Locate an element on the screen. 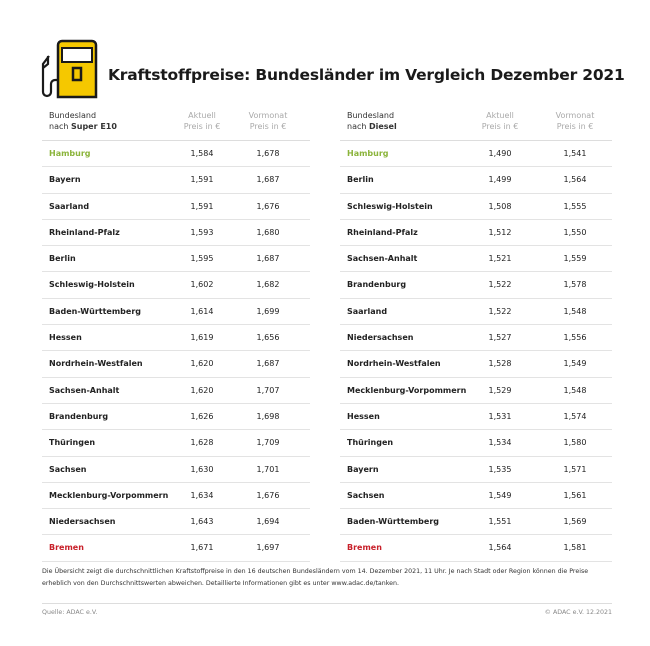 The height and width of the screenshot is (646, 650). current-price: 1,508 is located at coordinates (500, 206).